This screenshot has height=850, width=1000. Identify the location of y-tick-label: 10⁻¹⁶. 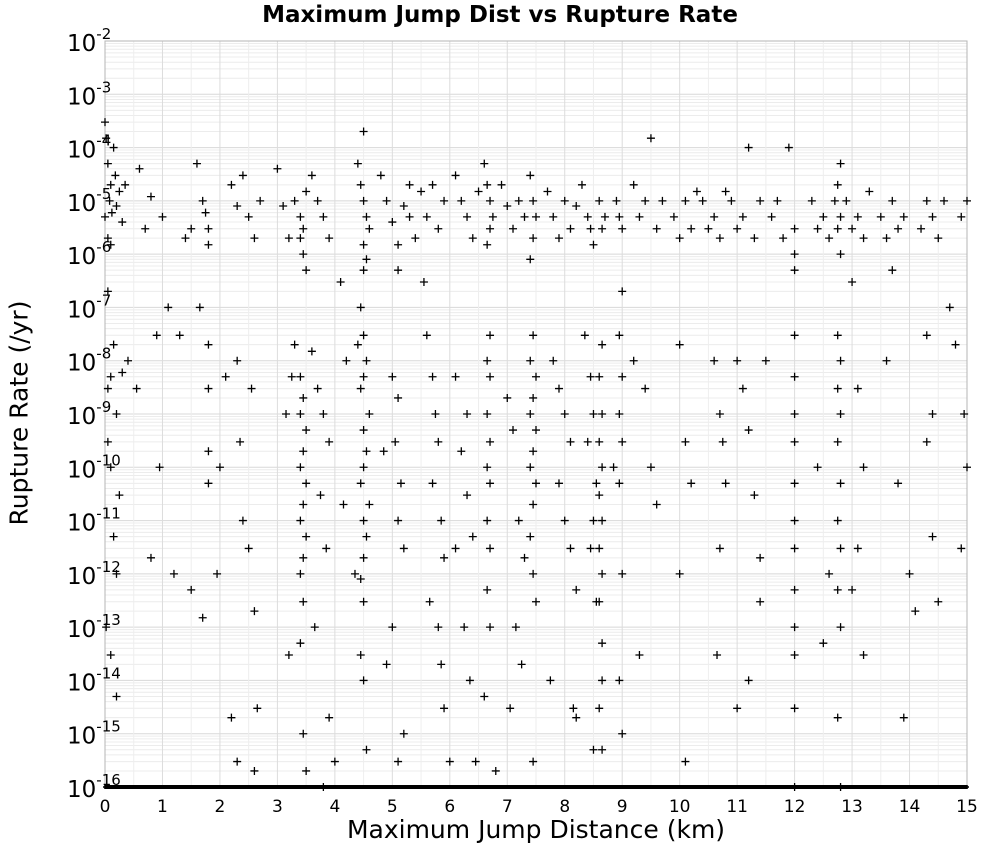
(94, 787).